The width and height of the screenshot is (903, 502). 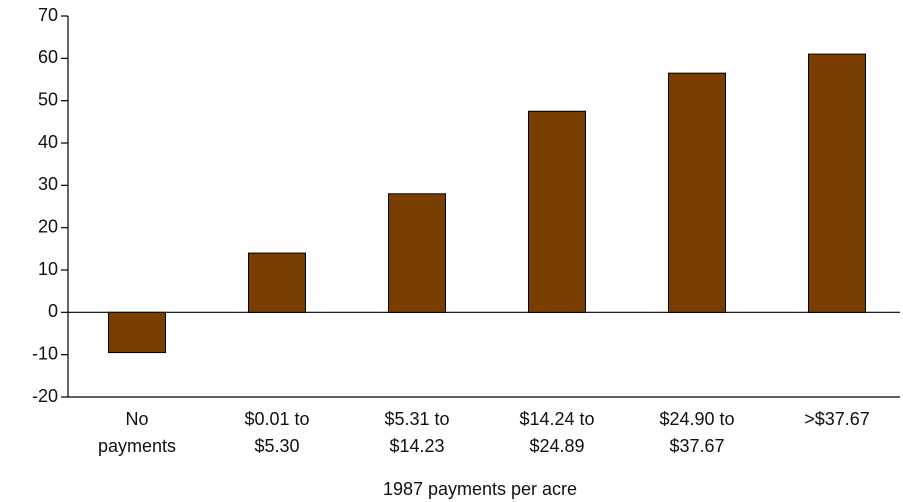 I want to click on x-tick-label: >$37.67, so click(x=837, y=419).